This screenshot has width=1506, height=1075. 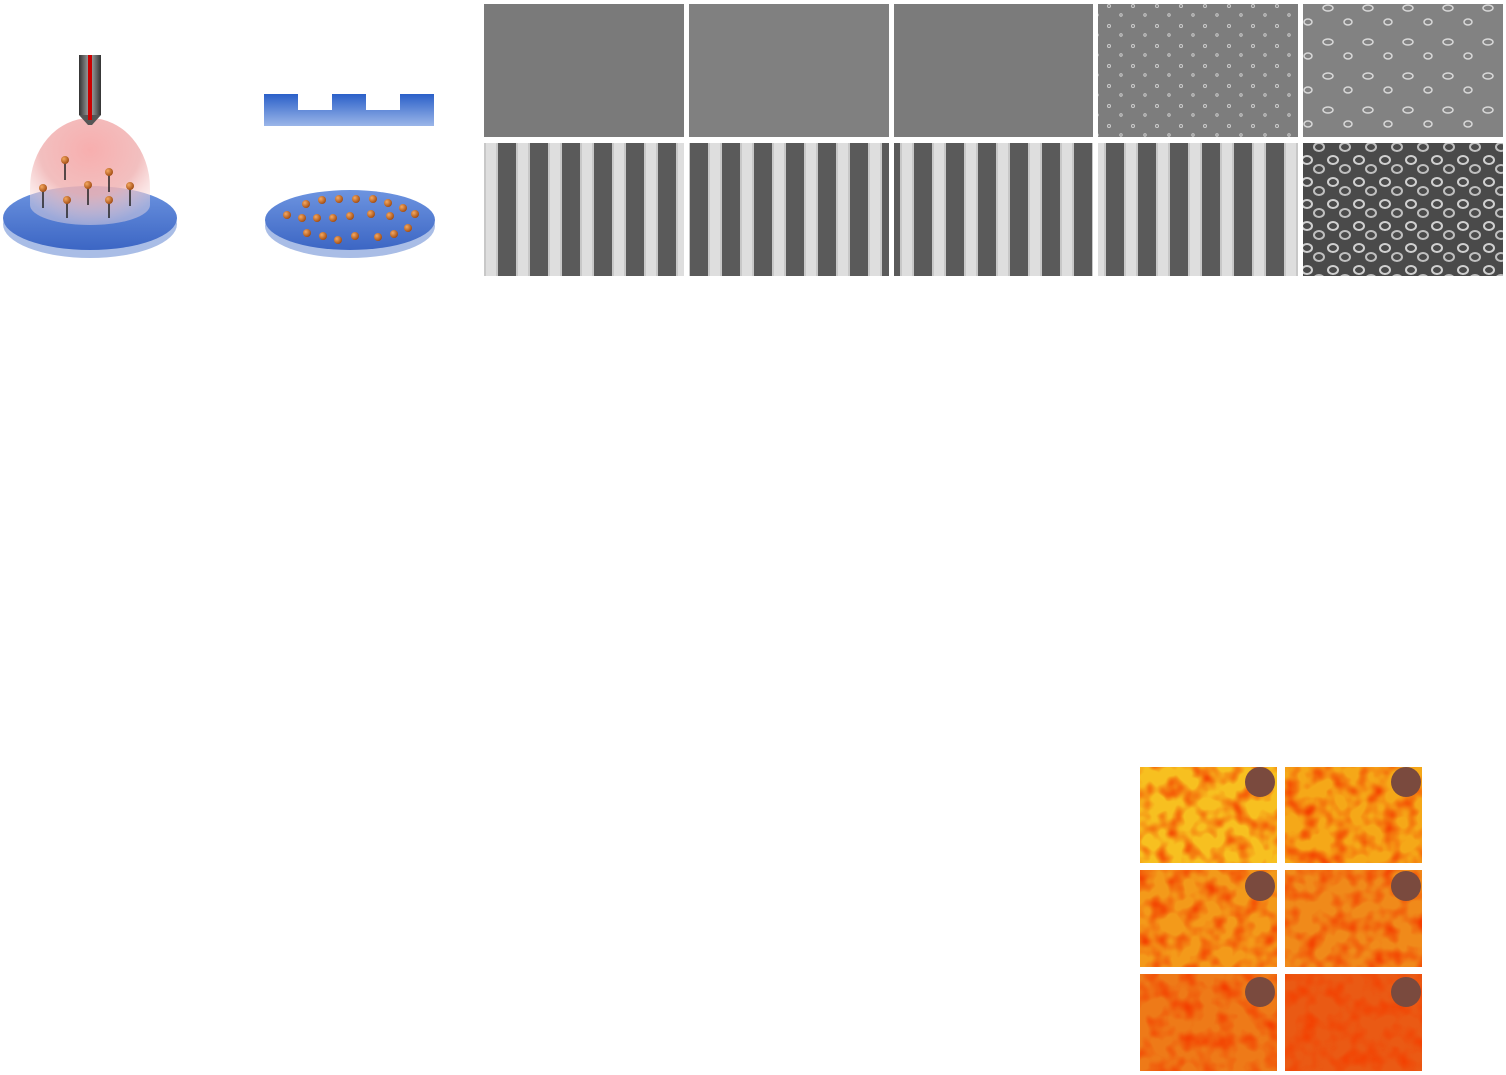 I want to click on particle-heads, so click(x=86, y=180).